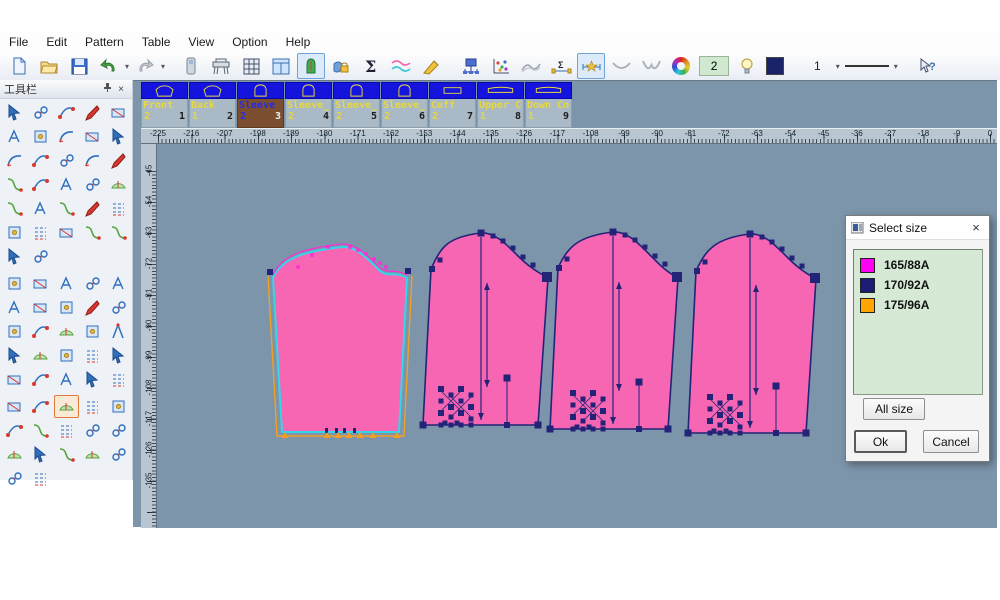 The image size is (1000, 600). What do you see at coordinates (40, 331) in the screenshot?
I see `fabric-circle-tool-icon` at bounding box center [40, 331].